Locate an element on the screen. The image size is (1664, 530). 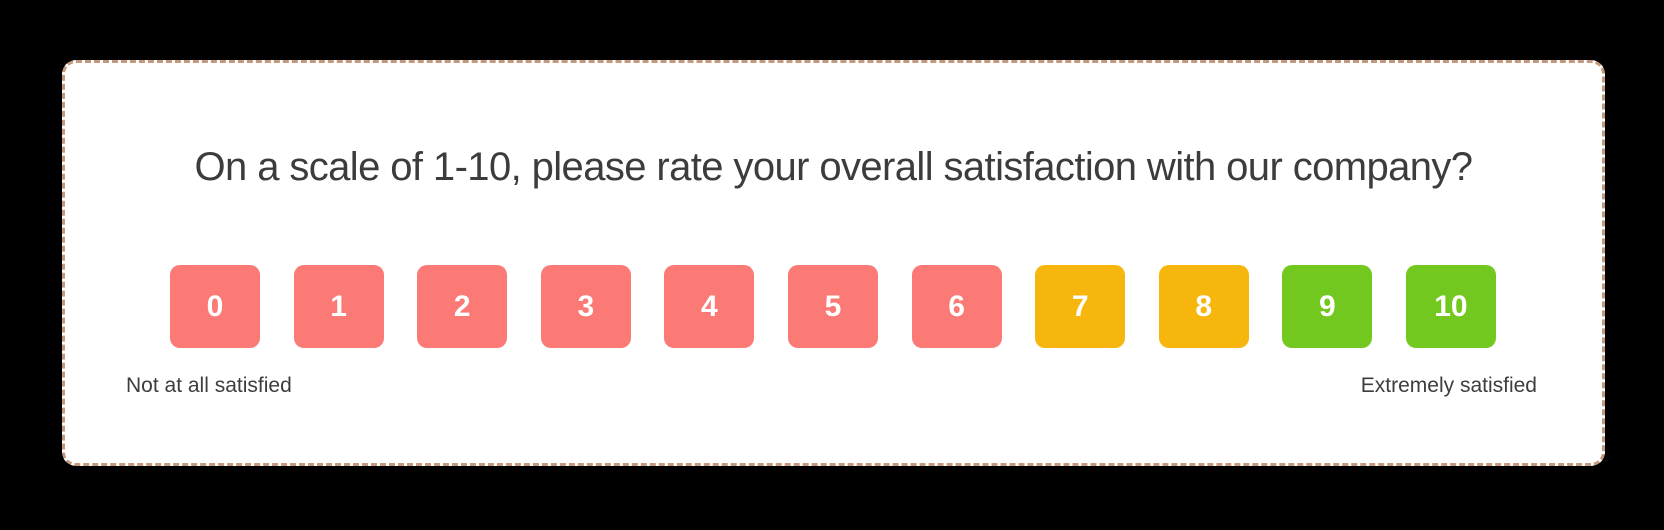
scale-labels: Not at all satisfied Extremely satisfied is located at coordinates (831, 386).